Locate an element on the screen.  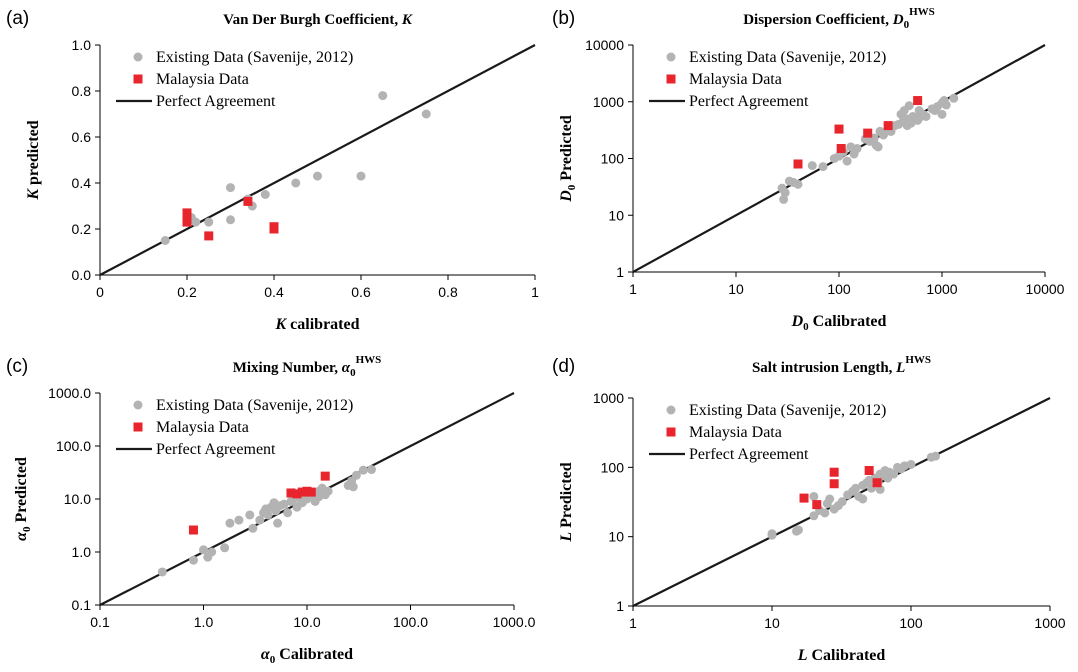
x-tick-label: 10.0 is located at coordinates (306, 622).